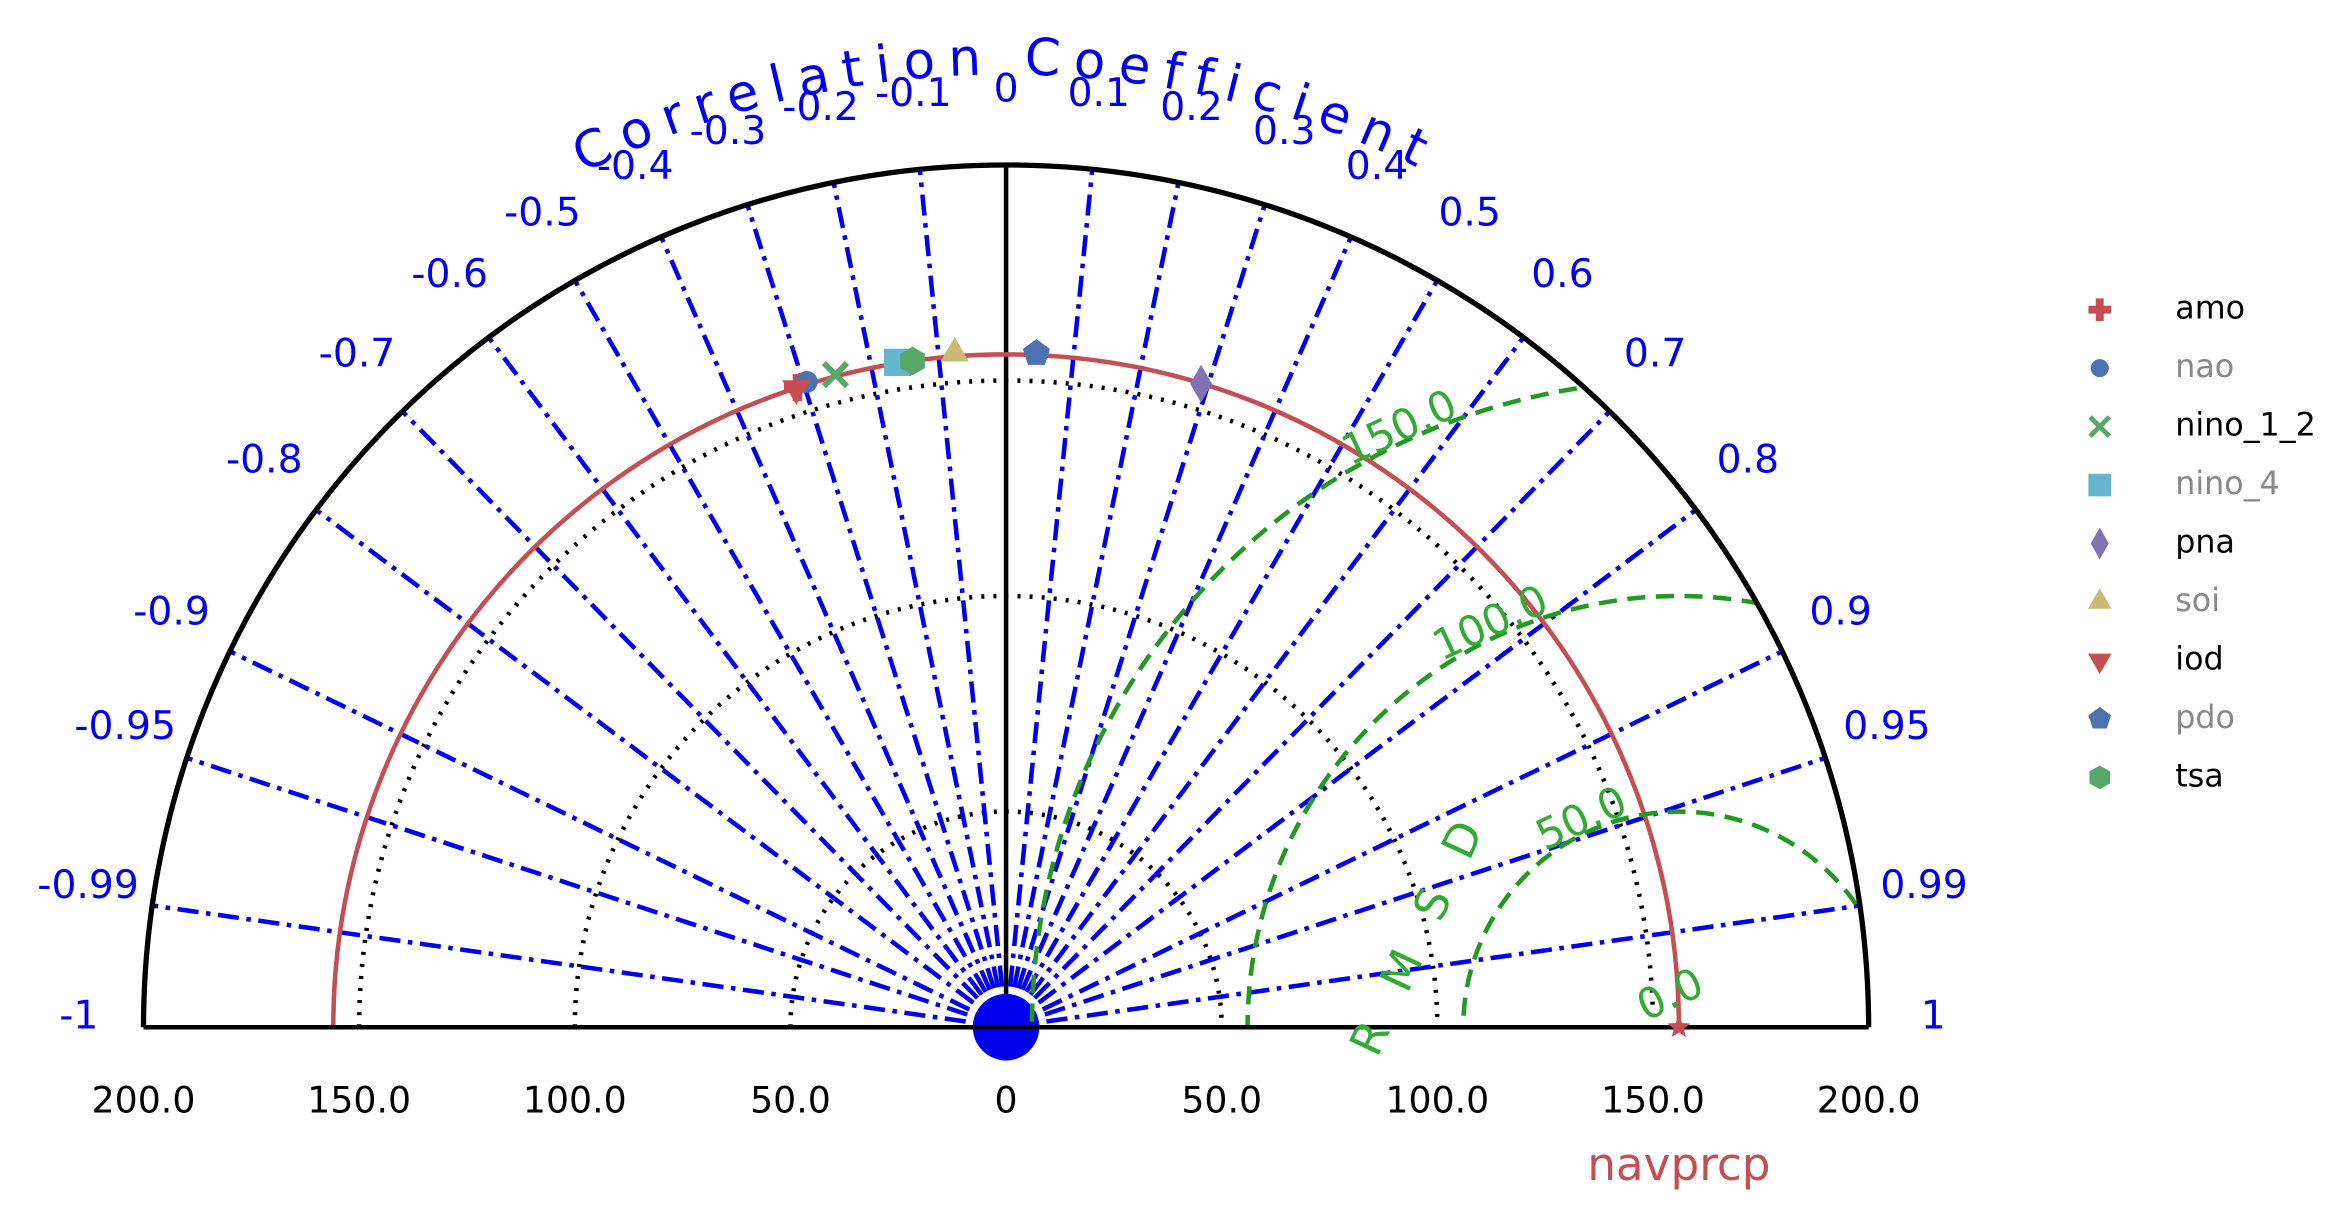 This screenshot has width=2349, height=1215. Describe the element at coordinates (1886, 726) in the screenshot. I see `corr-tick-label: 0.95` at that location.